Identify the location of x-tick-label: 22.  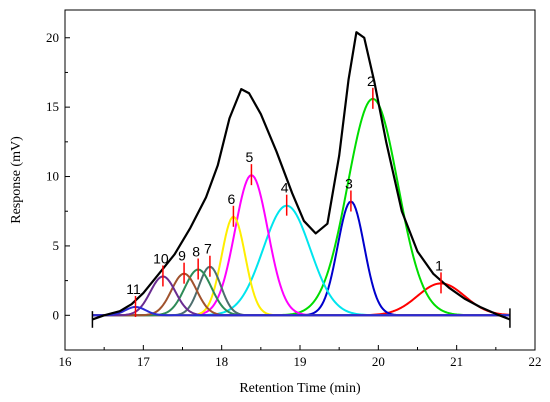
(535, 361).